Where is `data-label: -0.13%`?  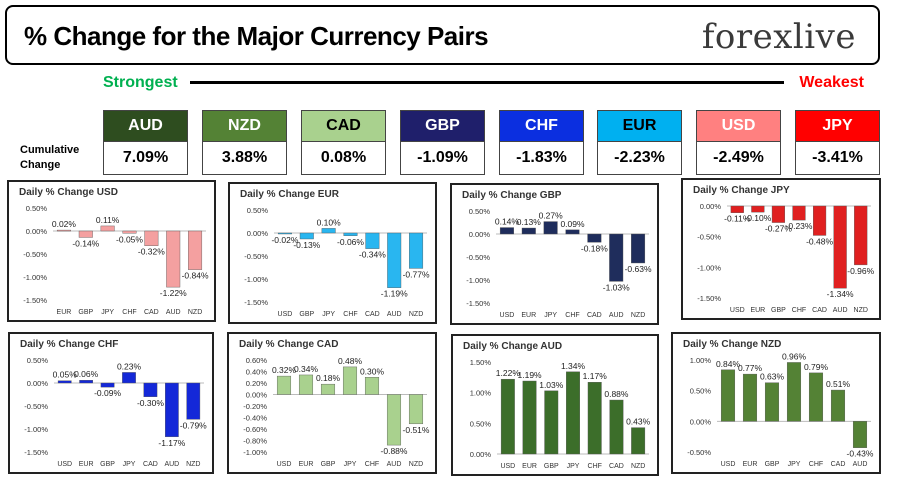
data-label: -0.13% is located at coordinates (306, 245).